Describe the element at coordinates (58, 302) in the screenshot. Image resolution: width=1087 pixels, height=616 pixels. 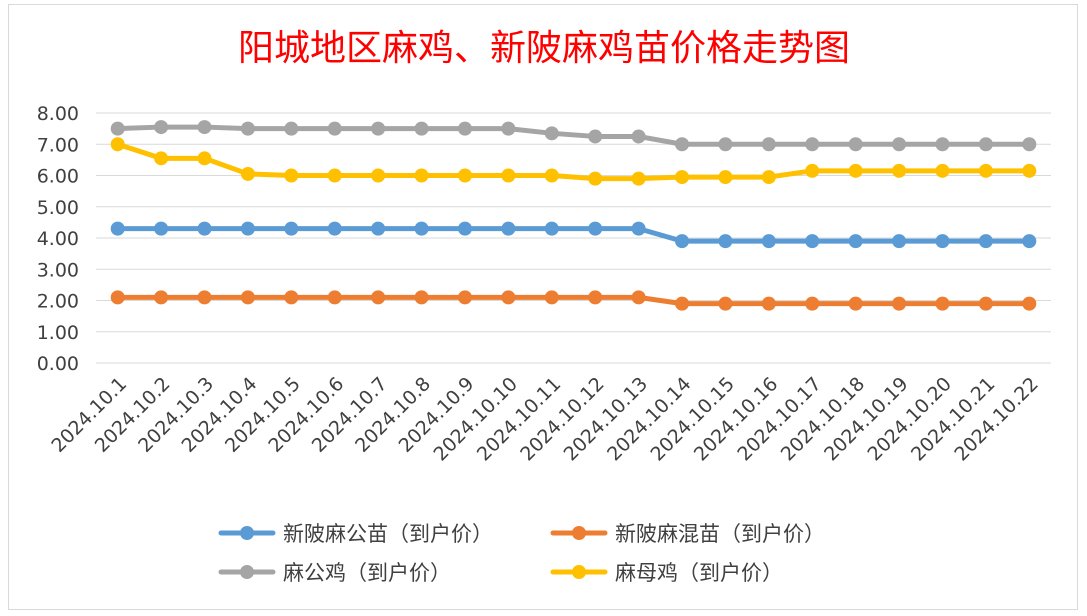
I see `y-tick-label: 2.00` at that location.